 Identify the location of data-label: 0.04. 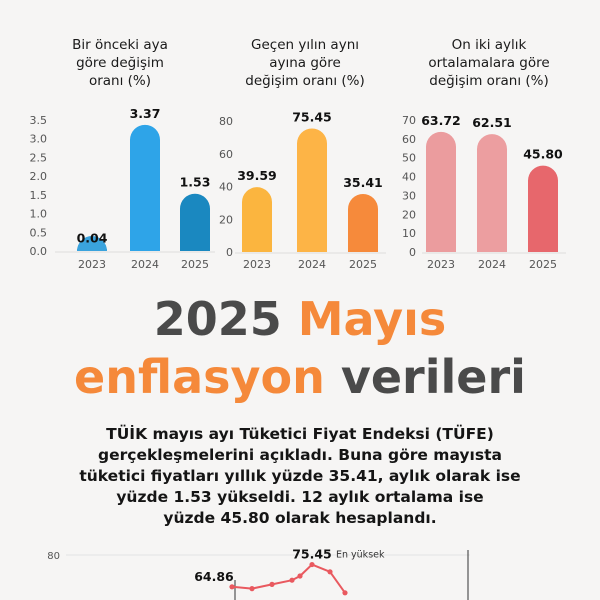
(92, 238).